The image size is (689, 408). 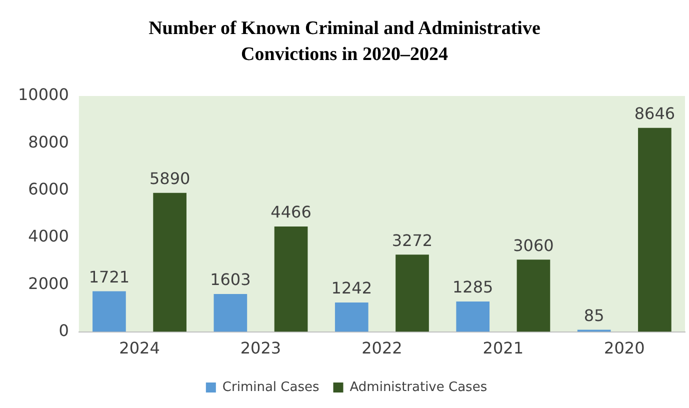 What do you see at coordinates (351, 288) in the screenshot?
I see `data-label: 1242` at bounding box center [351, 288].